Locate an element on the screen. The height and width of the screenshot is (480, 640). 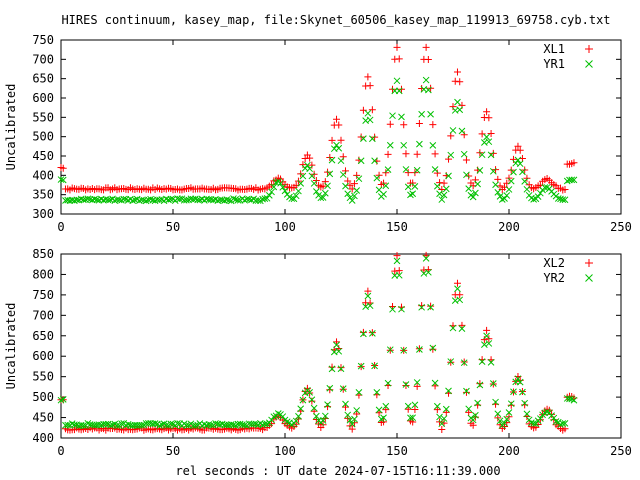
y-tick-label: 600 is located at coordinates (43, 98).